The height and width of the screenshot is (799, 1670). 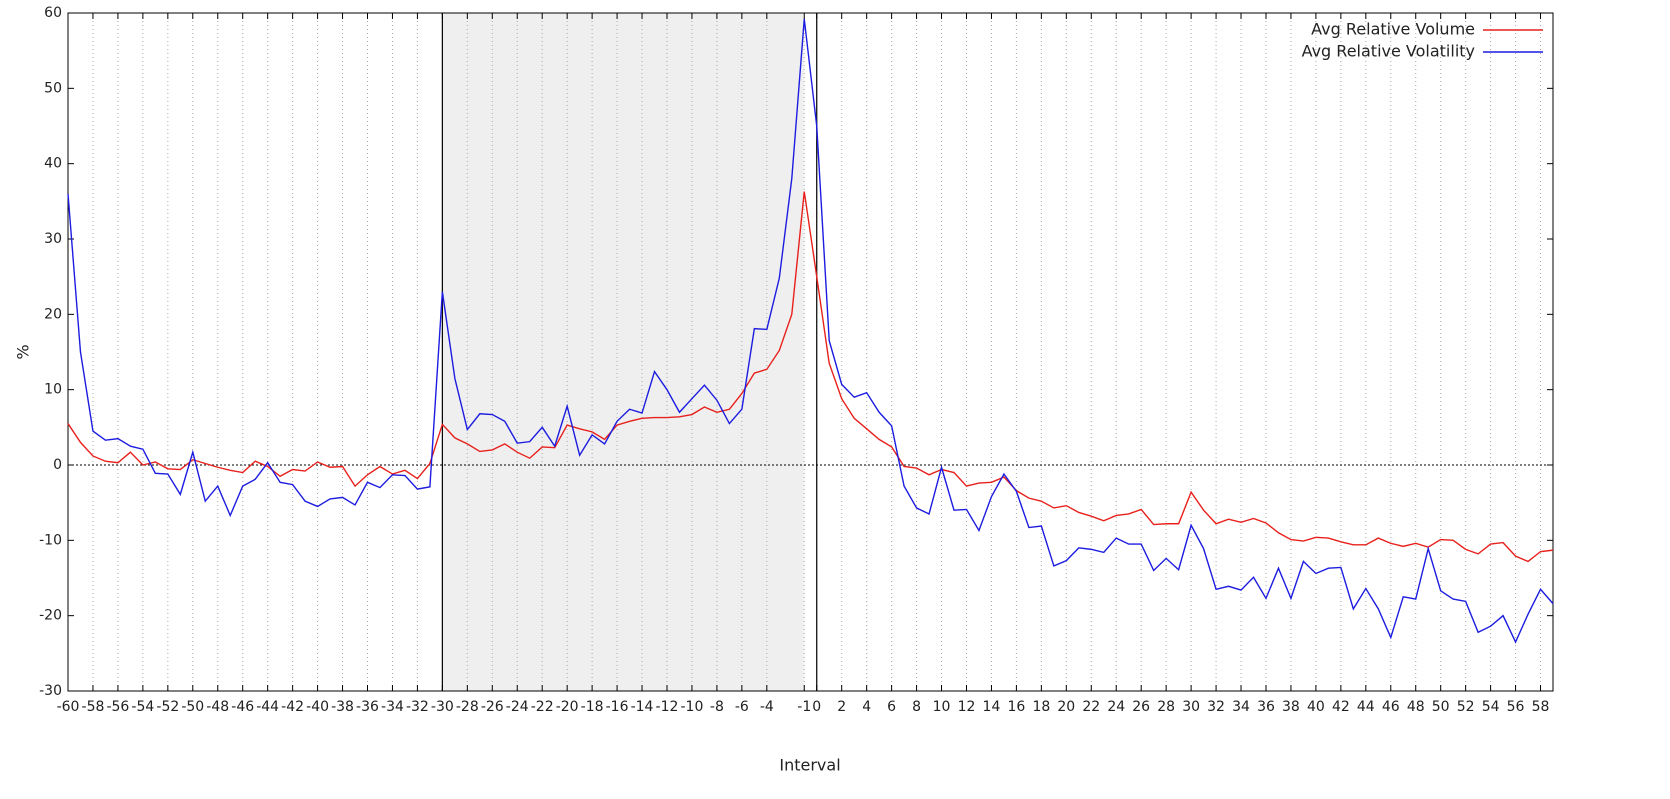 What do you see at coordinates (891, 707) in the screenshot?
I see `x-tick-label: 6` at bounding box center [891, 707].